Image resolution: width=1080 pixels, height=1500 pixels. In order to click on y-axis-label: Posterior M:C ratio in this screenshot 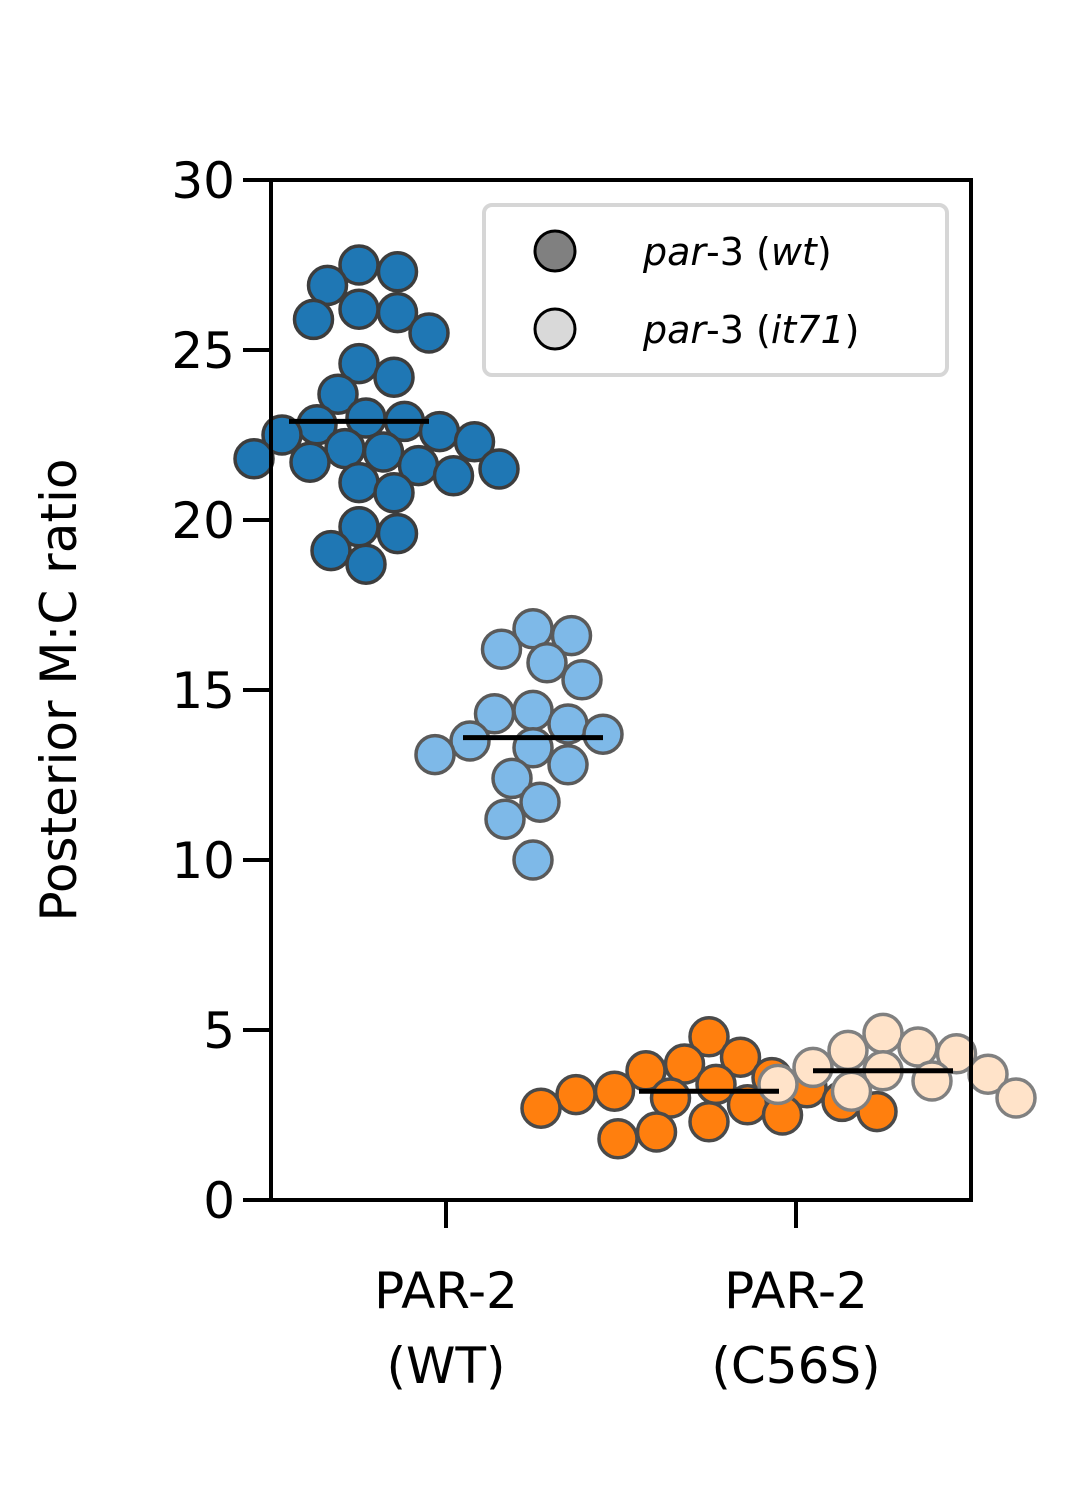, I will do `click(59, 690)`.